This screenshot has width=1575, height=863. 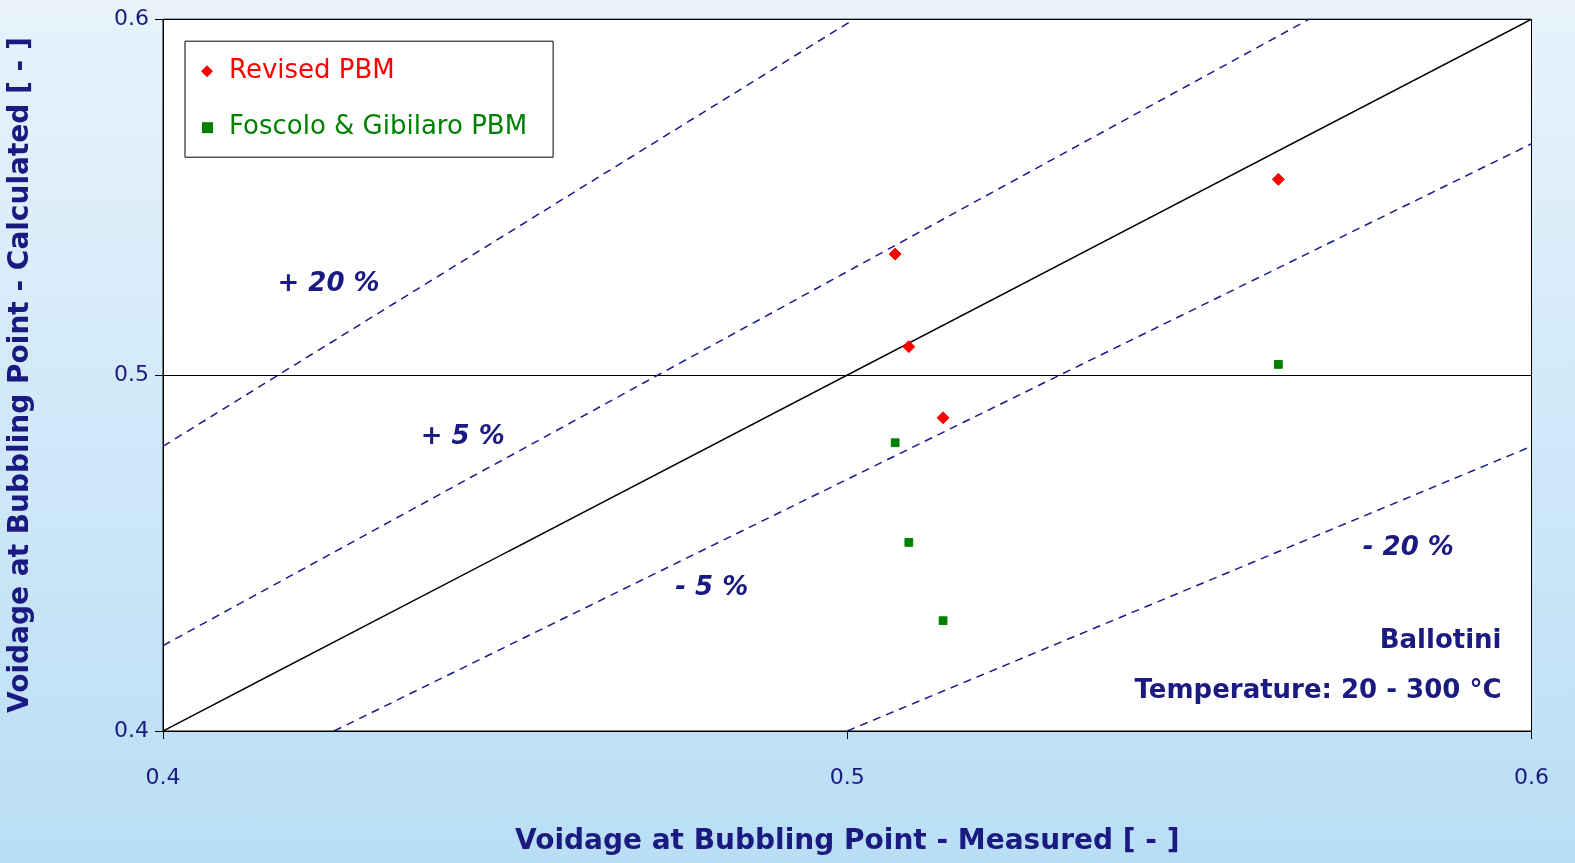 What do you see at coordinates (712, 586) in the screenshot?
I see `annotation: - 5 %` at bounding box center [712, 586].